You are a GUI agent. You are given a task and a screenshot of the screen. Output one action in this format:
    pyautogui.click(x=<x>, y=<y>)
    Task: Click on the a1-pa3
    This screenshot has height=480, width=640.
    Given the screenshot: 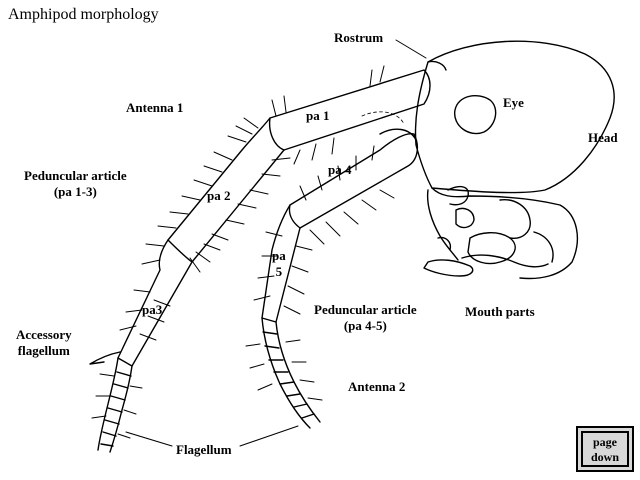 What is the action you would take?
    pyautogui.click(x=155, y=303)
    